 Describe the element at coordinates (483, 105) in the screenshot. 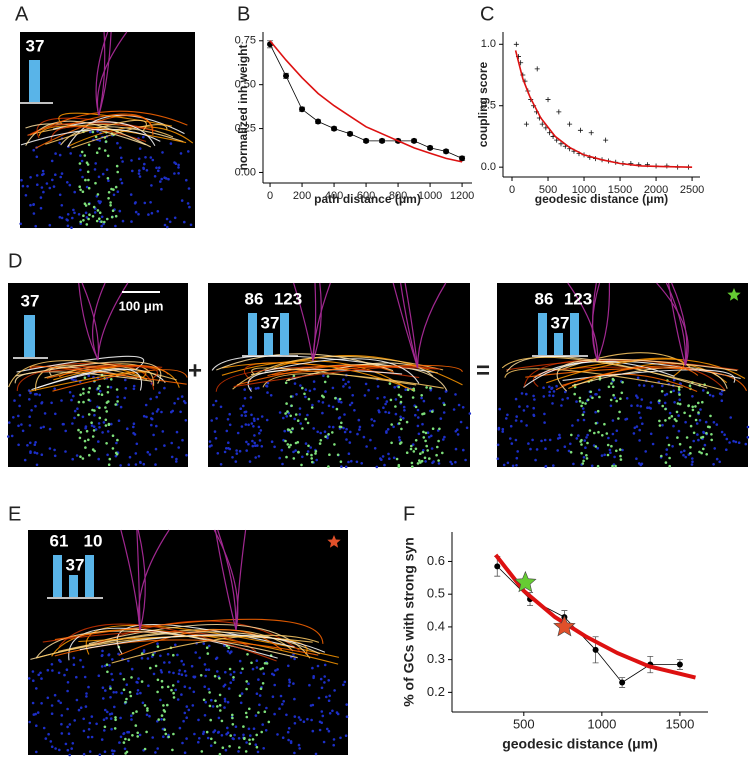

I see `y-axis-label: coupling score` at that location.